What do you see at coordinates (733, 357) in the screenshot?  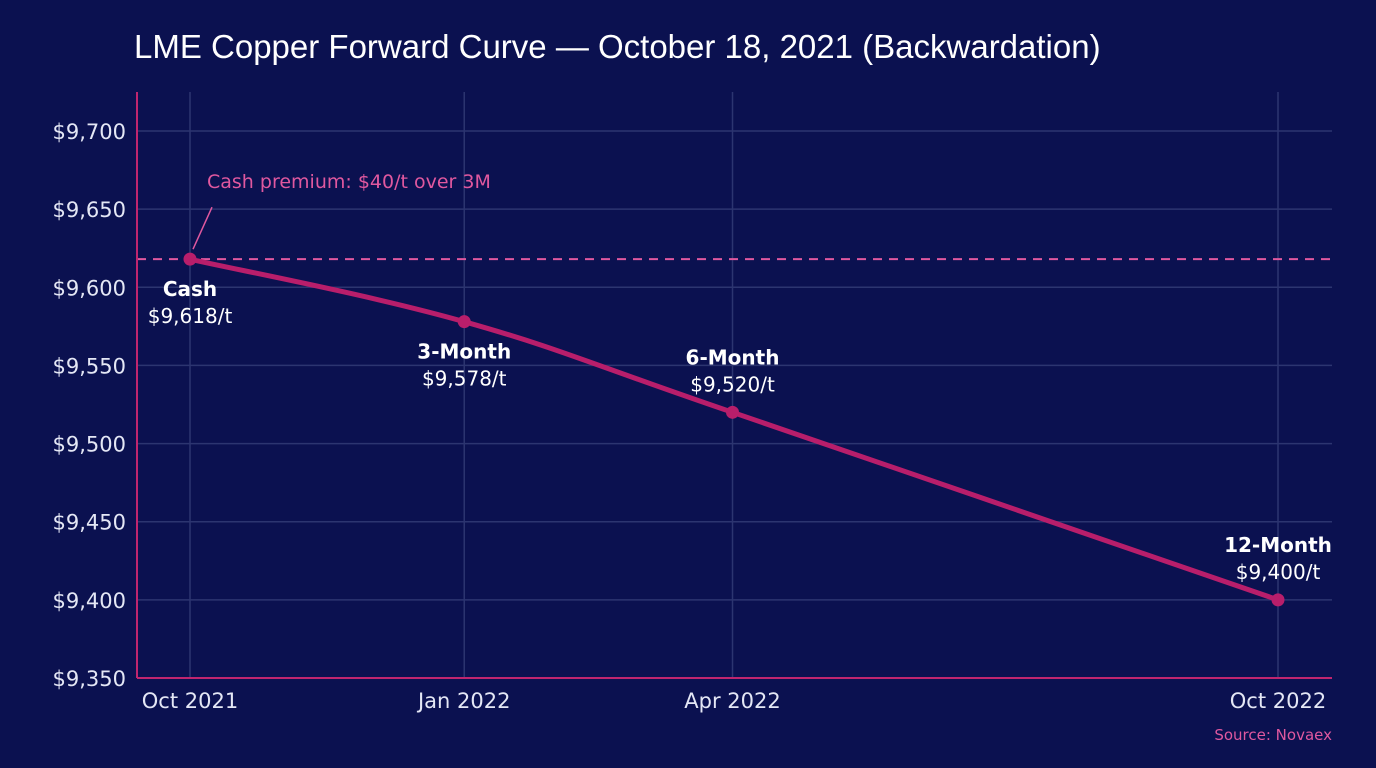 I see `point-name-label: 6-Month` at bounding box center [733, 357].